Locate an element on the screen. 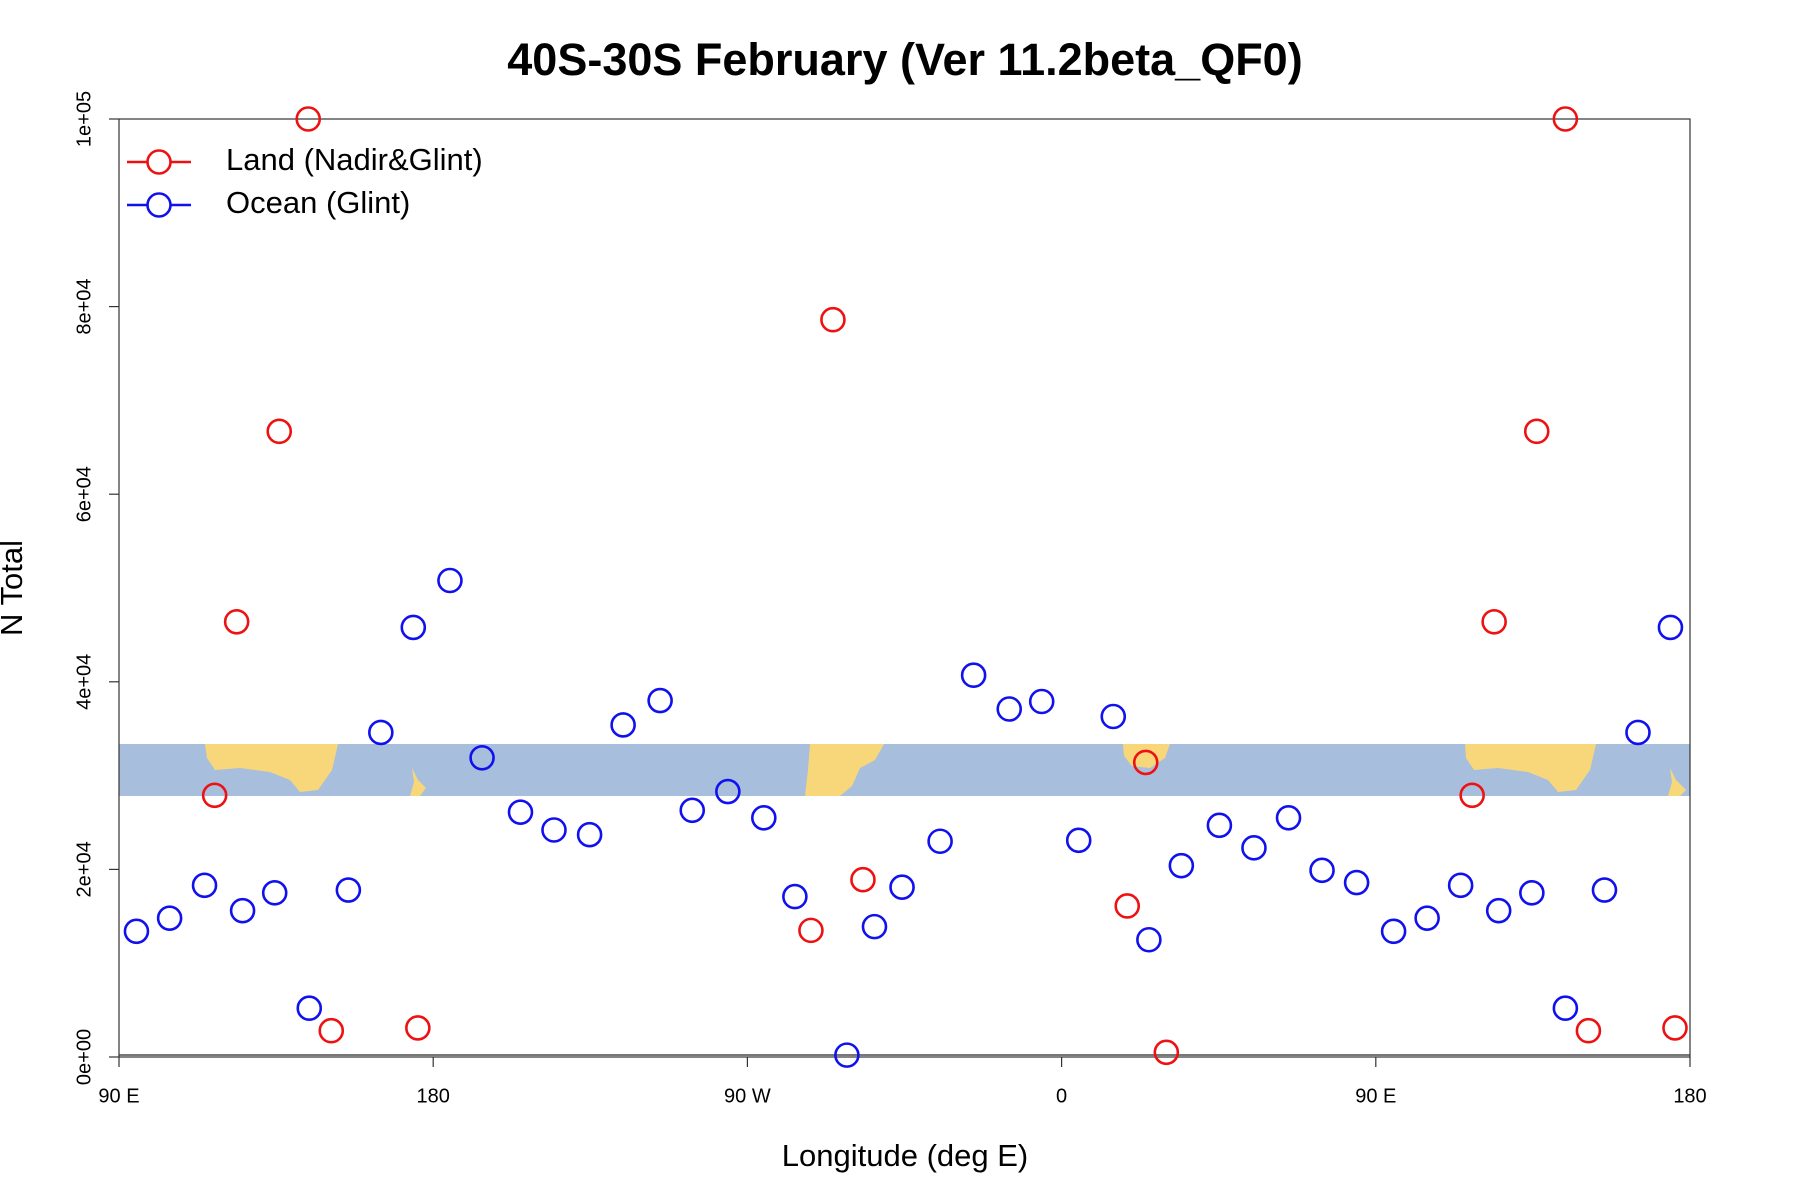 This screenshot has width=1800, height=1200. map-strip is located at coordinates (904, 770).